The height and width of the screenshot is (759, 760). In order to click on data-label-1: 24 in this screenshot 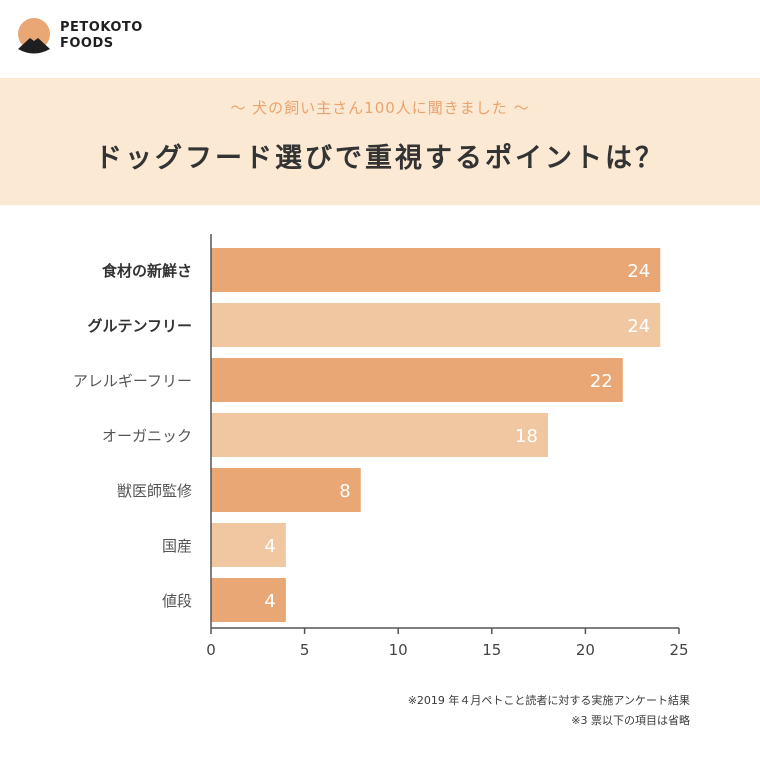, I will do `click(638, 326)`.